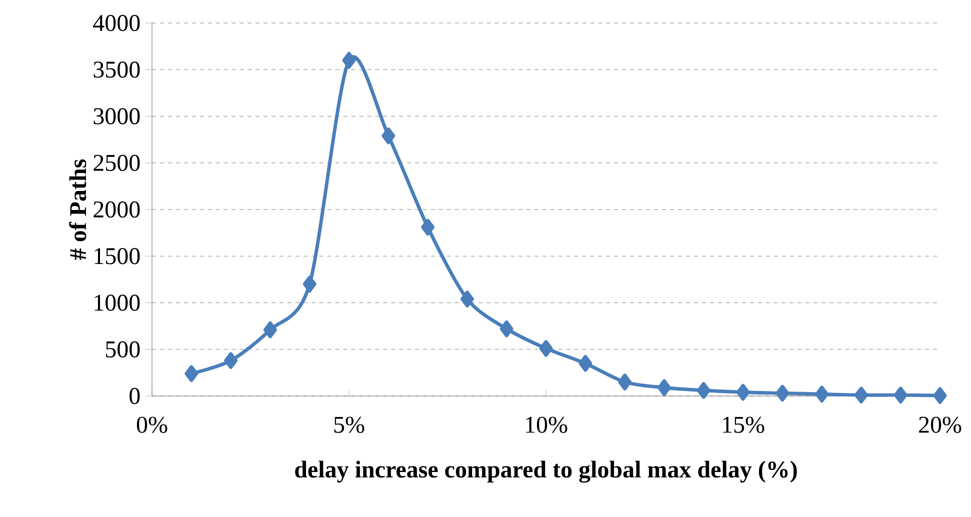 The height and width of the screenshot is (517, 971). I want to click on y-tick-label: 3000, so click(117, 116).